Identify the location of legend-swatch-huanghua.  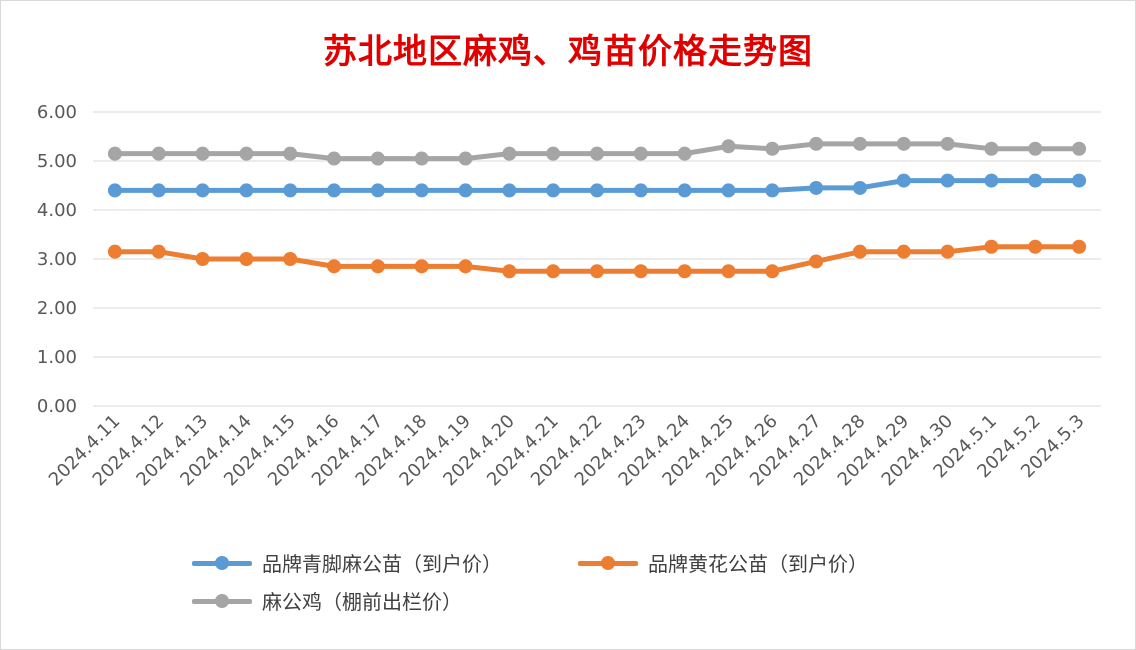
(608, 563).